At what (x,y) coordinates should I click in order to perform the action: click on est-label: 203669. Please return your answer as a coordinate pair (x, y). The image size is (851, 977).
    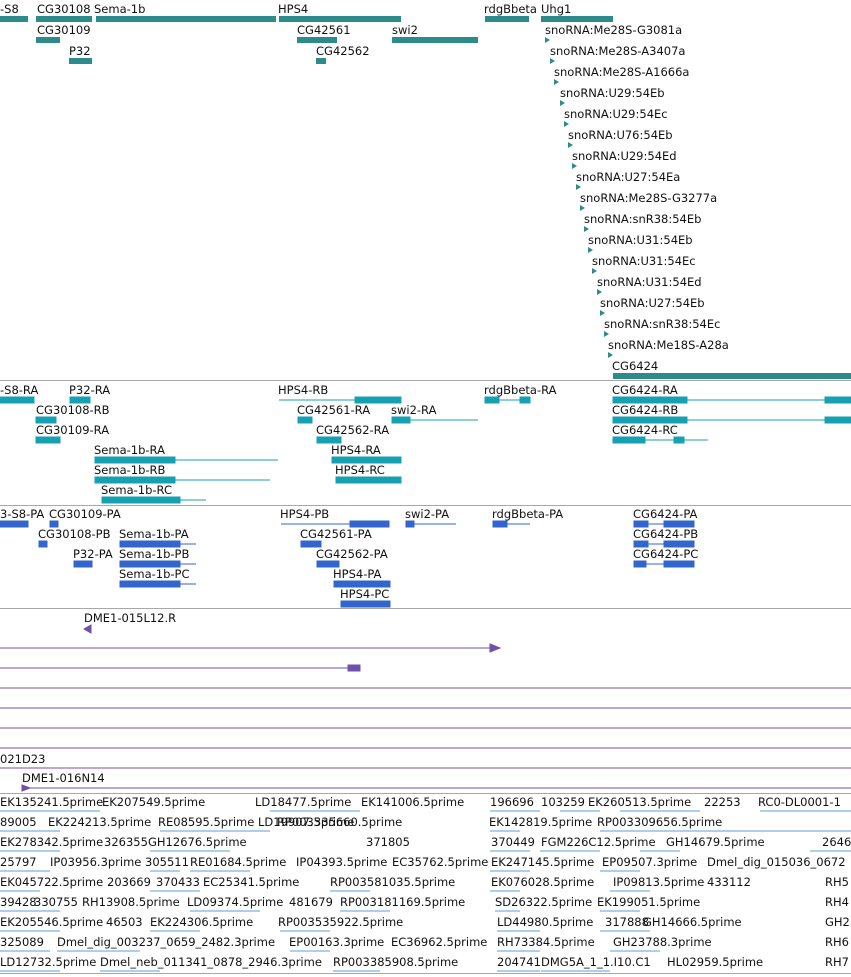
    Looking at the image, I should click on (129, 882).